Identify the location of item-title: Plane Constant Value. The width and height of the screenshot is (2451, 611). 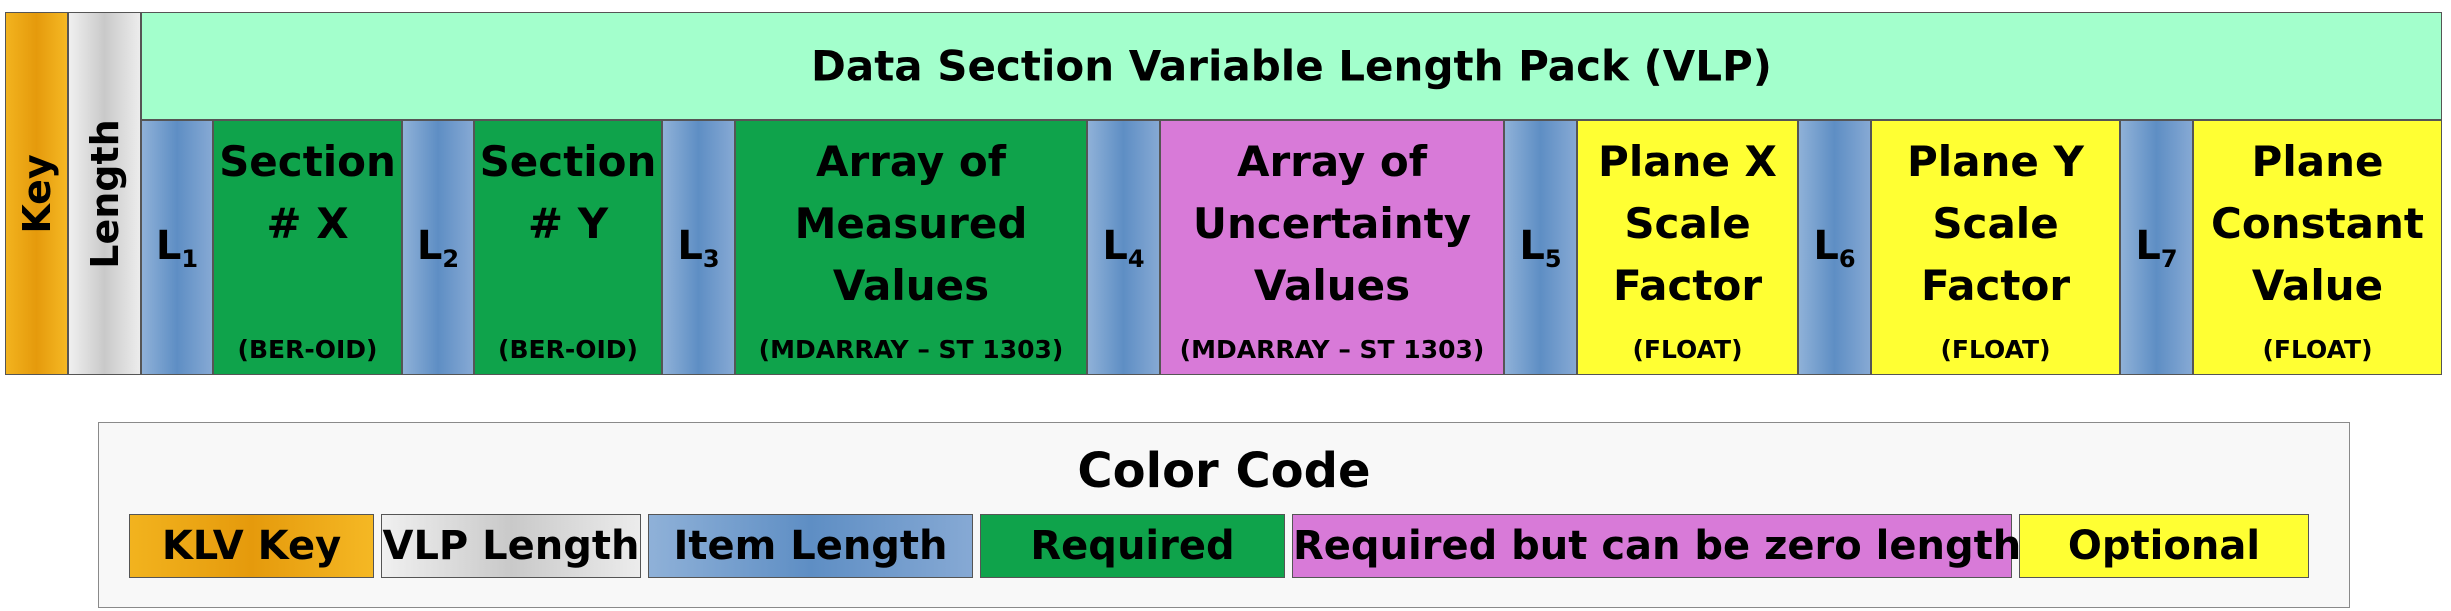
(2317, 223).